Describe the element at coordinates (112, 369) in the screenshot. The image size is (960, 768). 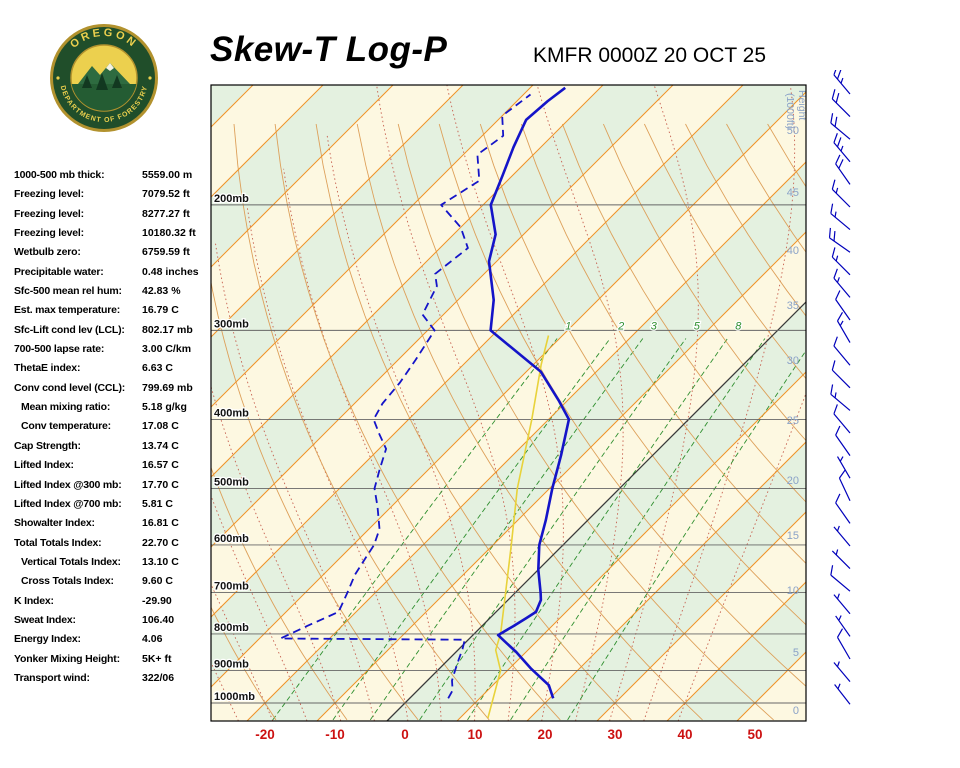
I see `index-row: ThetaE index: 6.63 C` at that location.